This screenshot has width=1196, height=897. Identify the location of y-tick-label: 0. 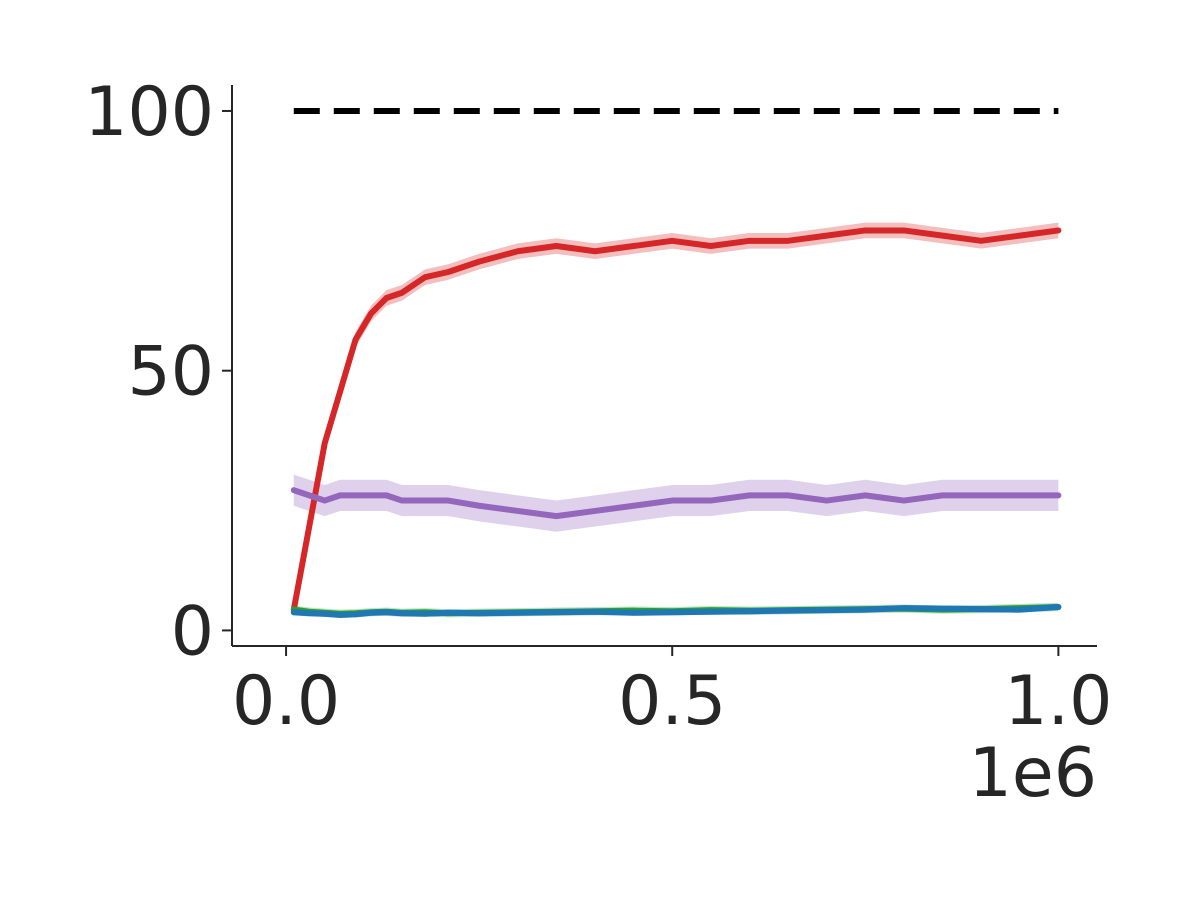
(192, 631).